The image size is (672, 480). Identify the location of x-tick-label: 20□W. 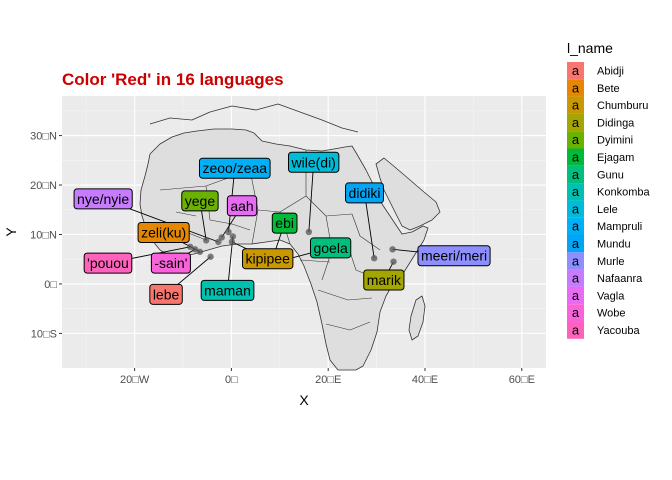
(135, 380).